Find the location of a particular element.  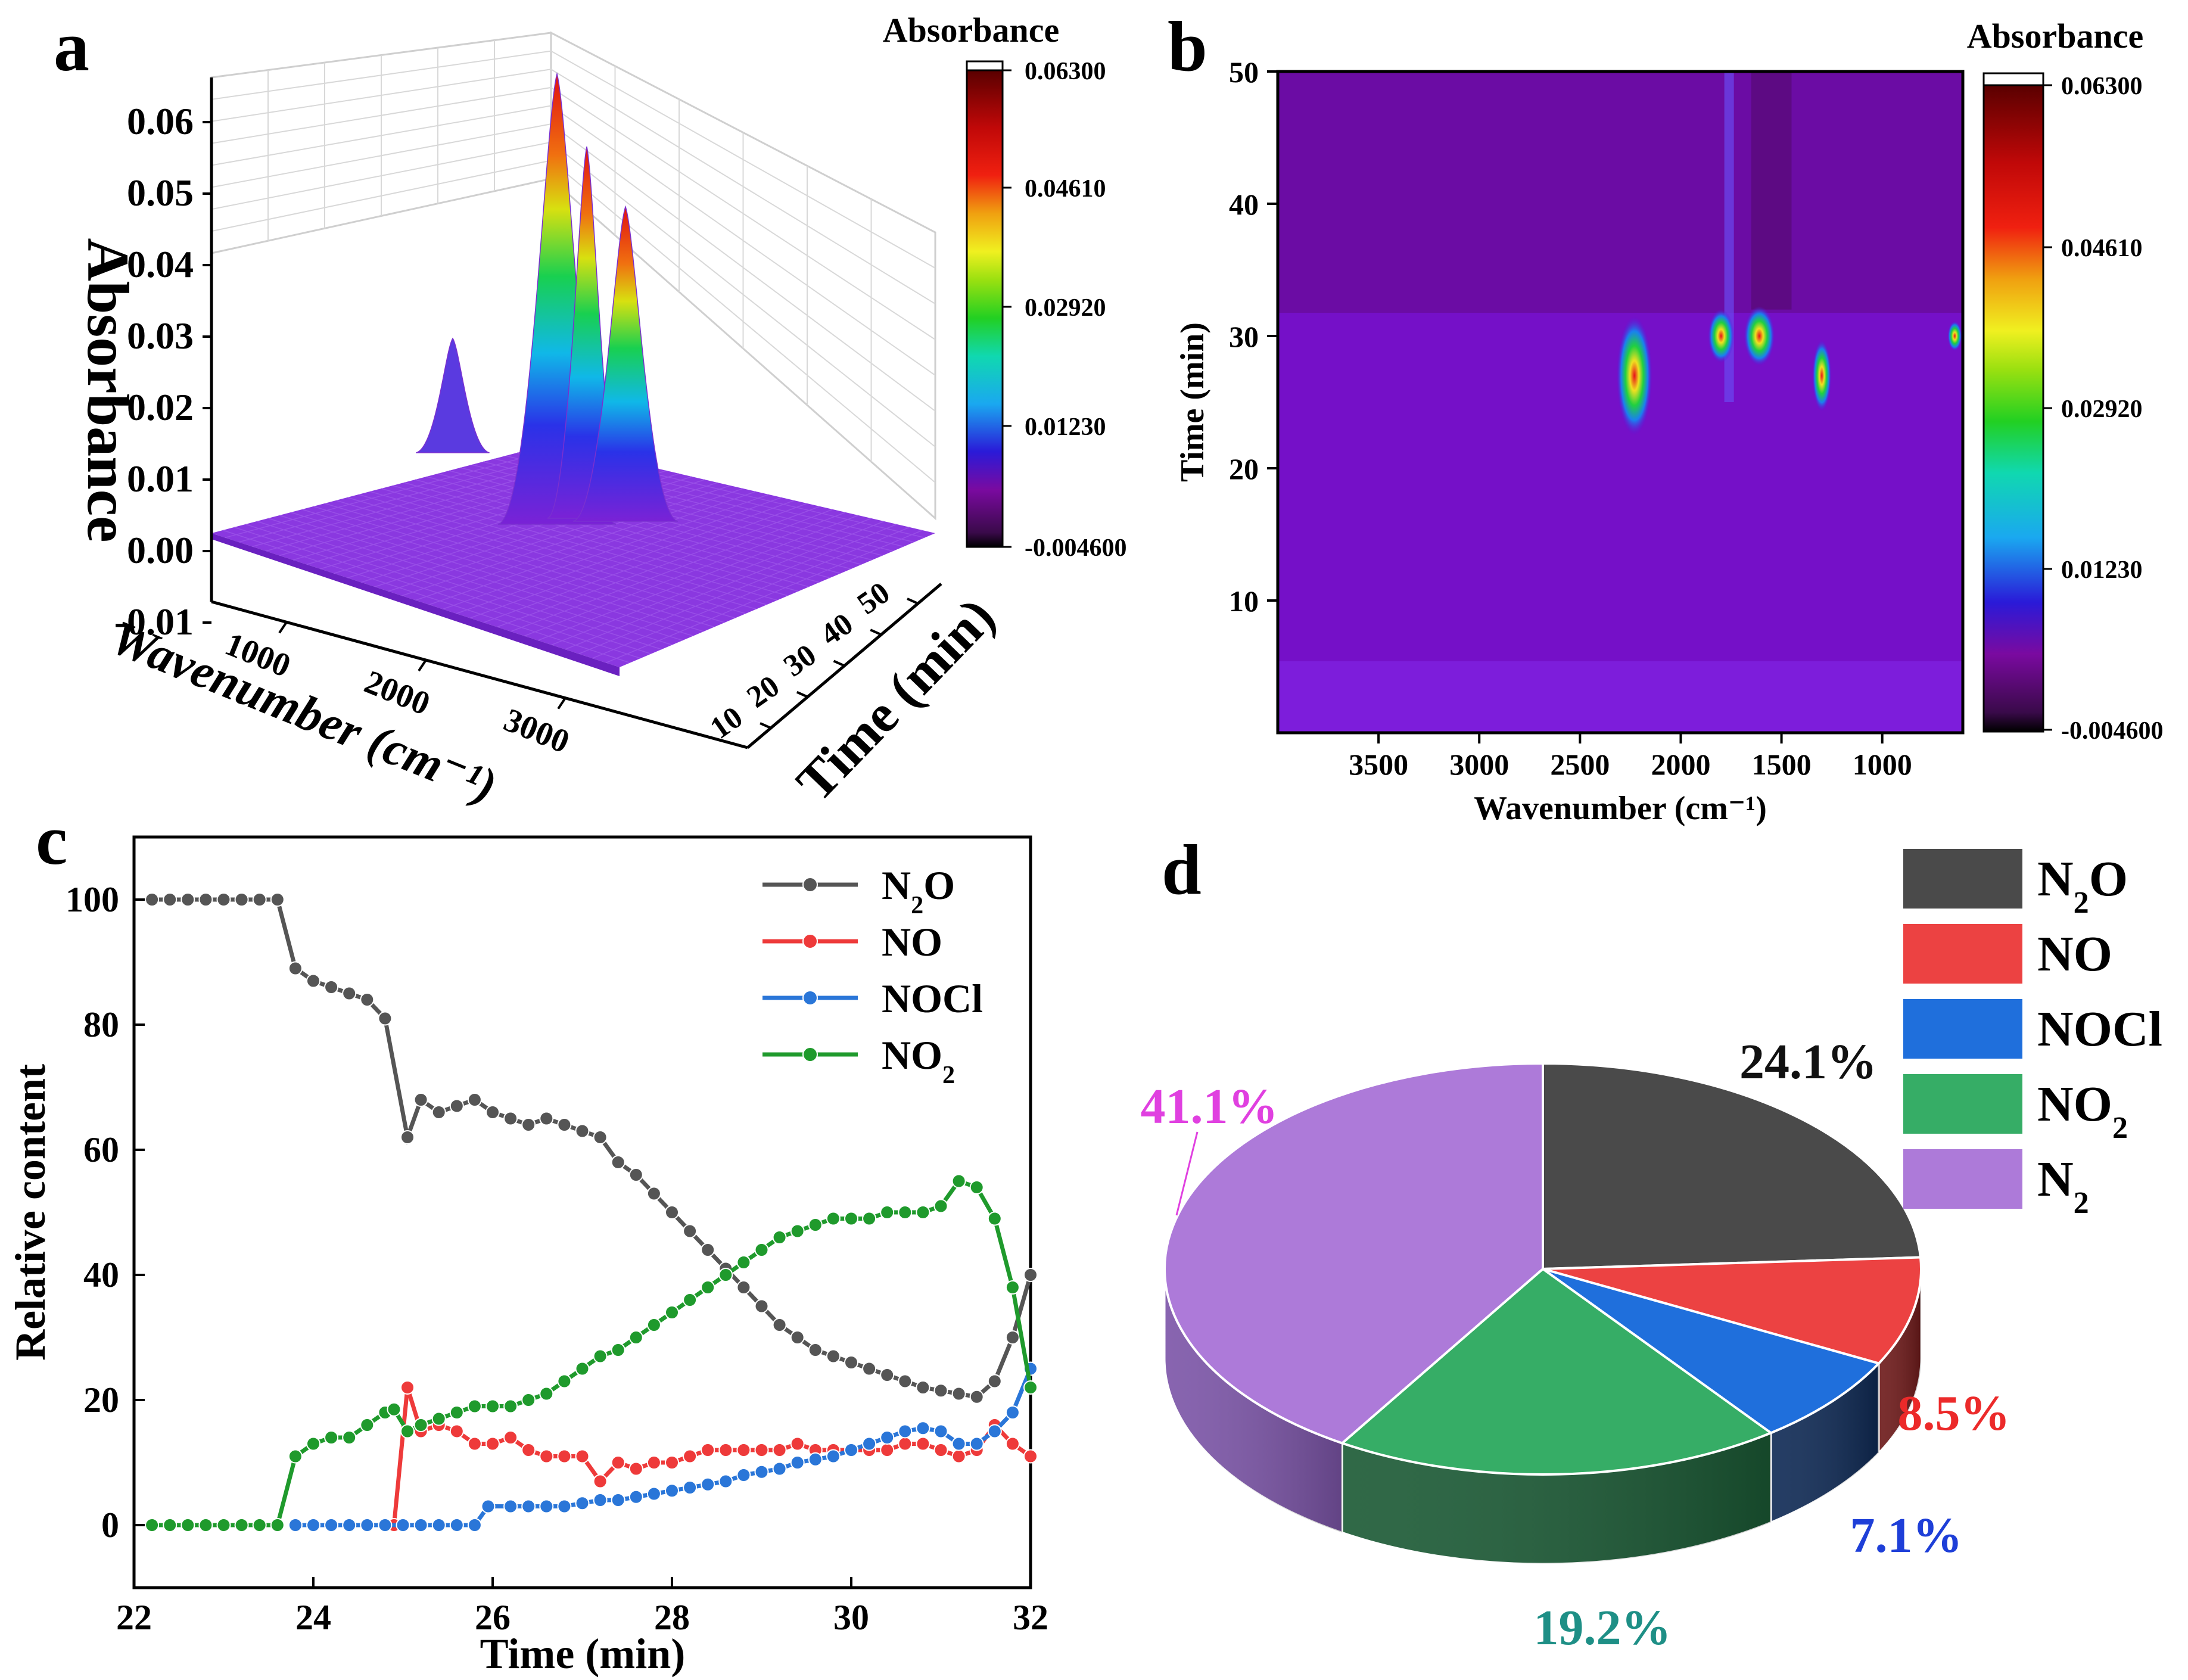

line-y-tick-label: 100 is located at coordinates (93, 899).